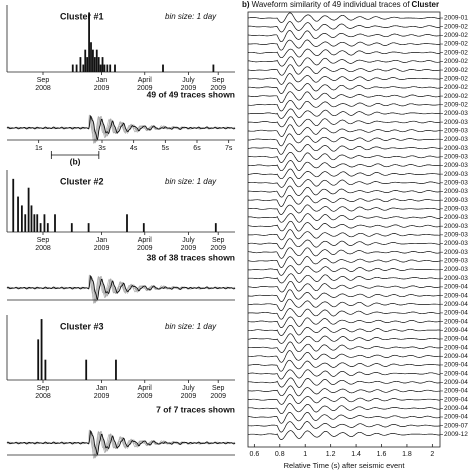 The image size is (474, 474). What do you see at coordinates (426, 4) in the screenshot?
I see `title-part: Cluster` at bounding box center [426, 4].